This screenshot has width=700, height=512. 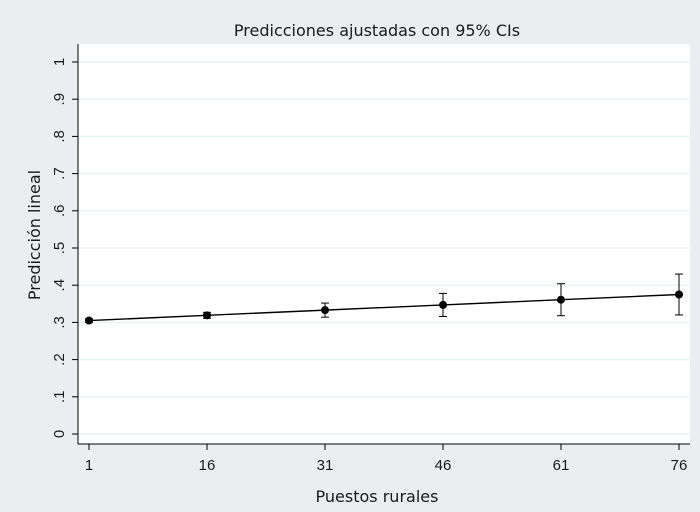 I want to click on x-tick-label: 1, so click(x=89, y=465).